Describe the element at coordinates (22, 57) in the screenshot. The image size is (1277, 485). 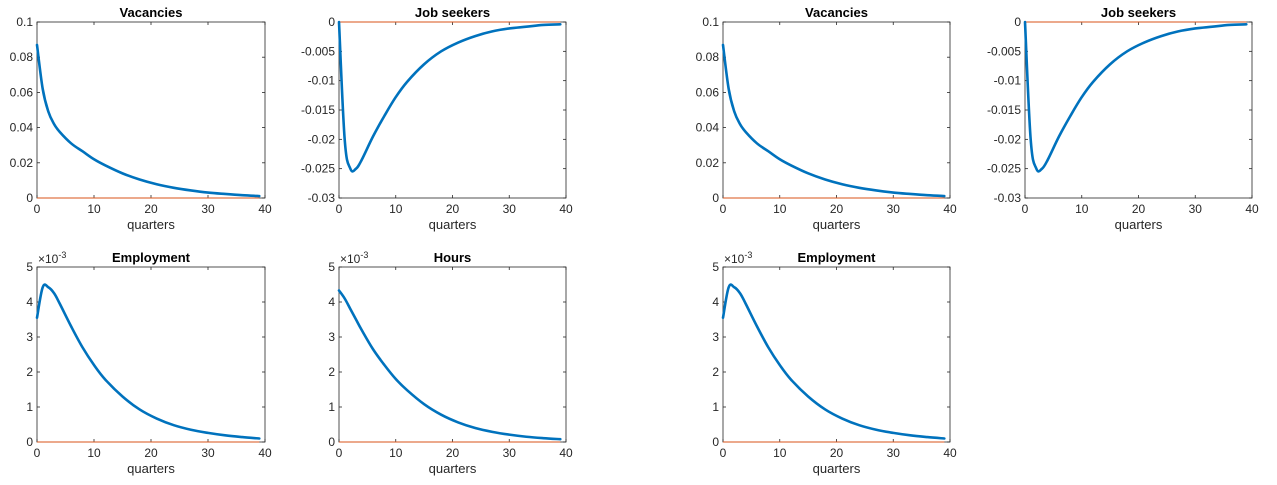
I see `y-tick-label: 0.08` at that location.